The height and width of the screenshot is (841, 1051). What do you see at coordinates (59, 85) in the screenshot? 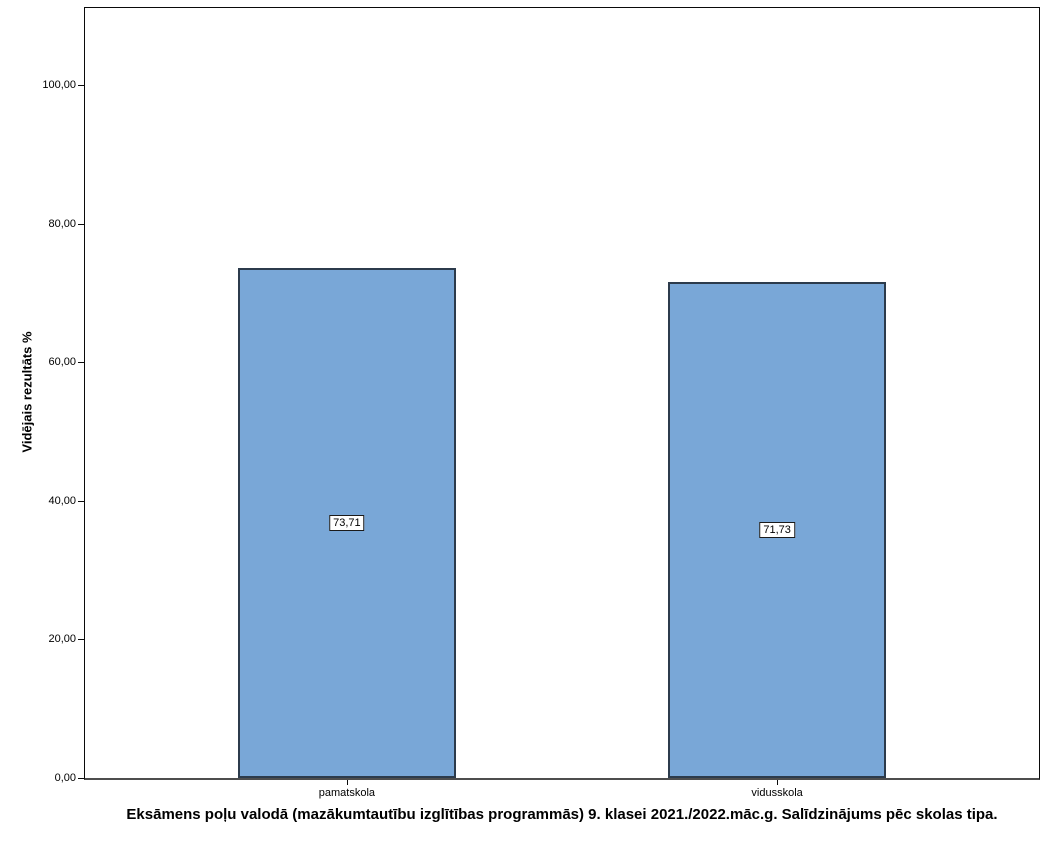
I see `y-tick-label: 100,00` at bounding box center [59, 85].